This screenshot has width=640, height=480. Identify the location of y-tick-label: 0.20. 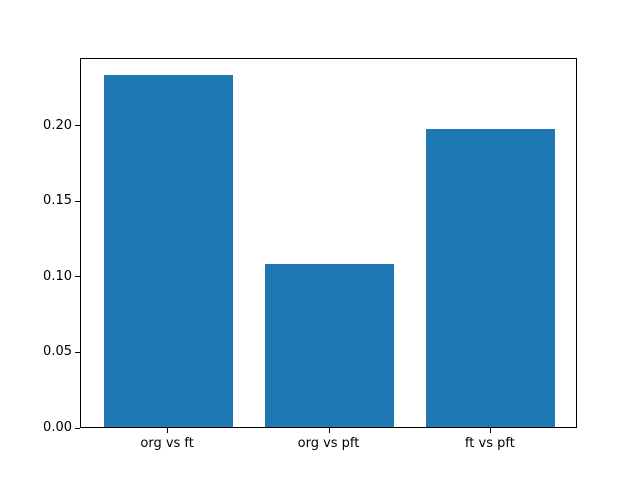
(57, 125).